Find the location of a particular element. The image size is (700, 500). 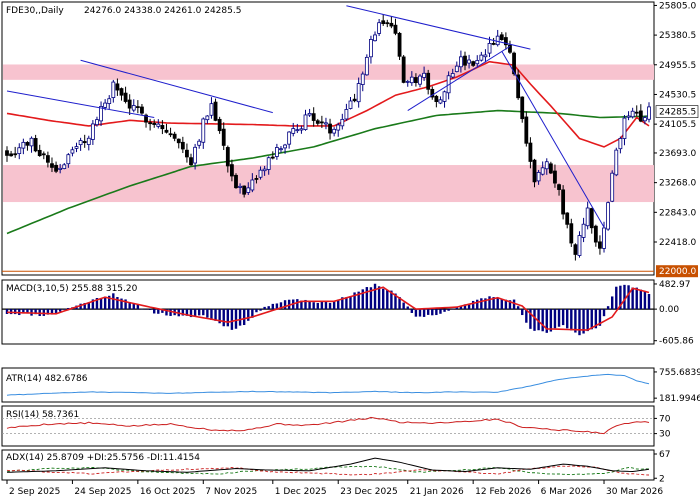

adx-tick-label: 2 is located at coordinates (662, 479).